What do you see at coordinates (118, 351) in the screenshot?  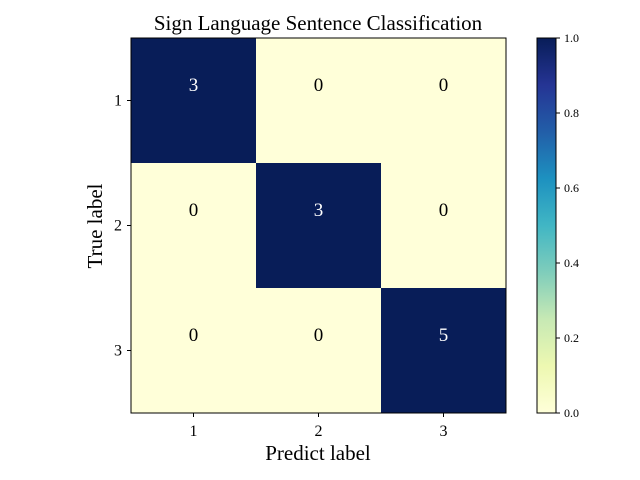 I see `y-tick-label: 3` at bounding box center [118, 351].